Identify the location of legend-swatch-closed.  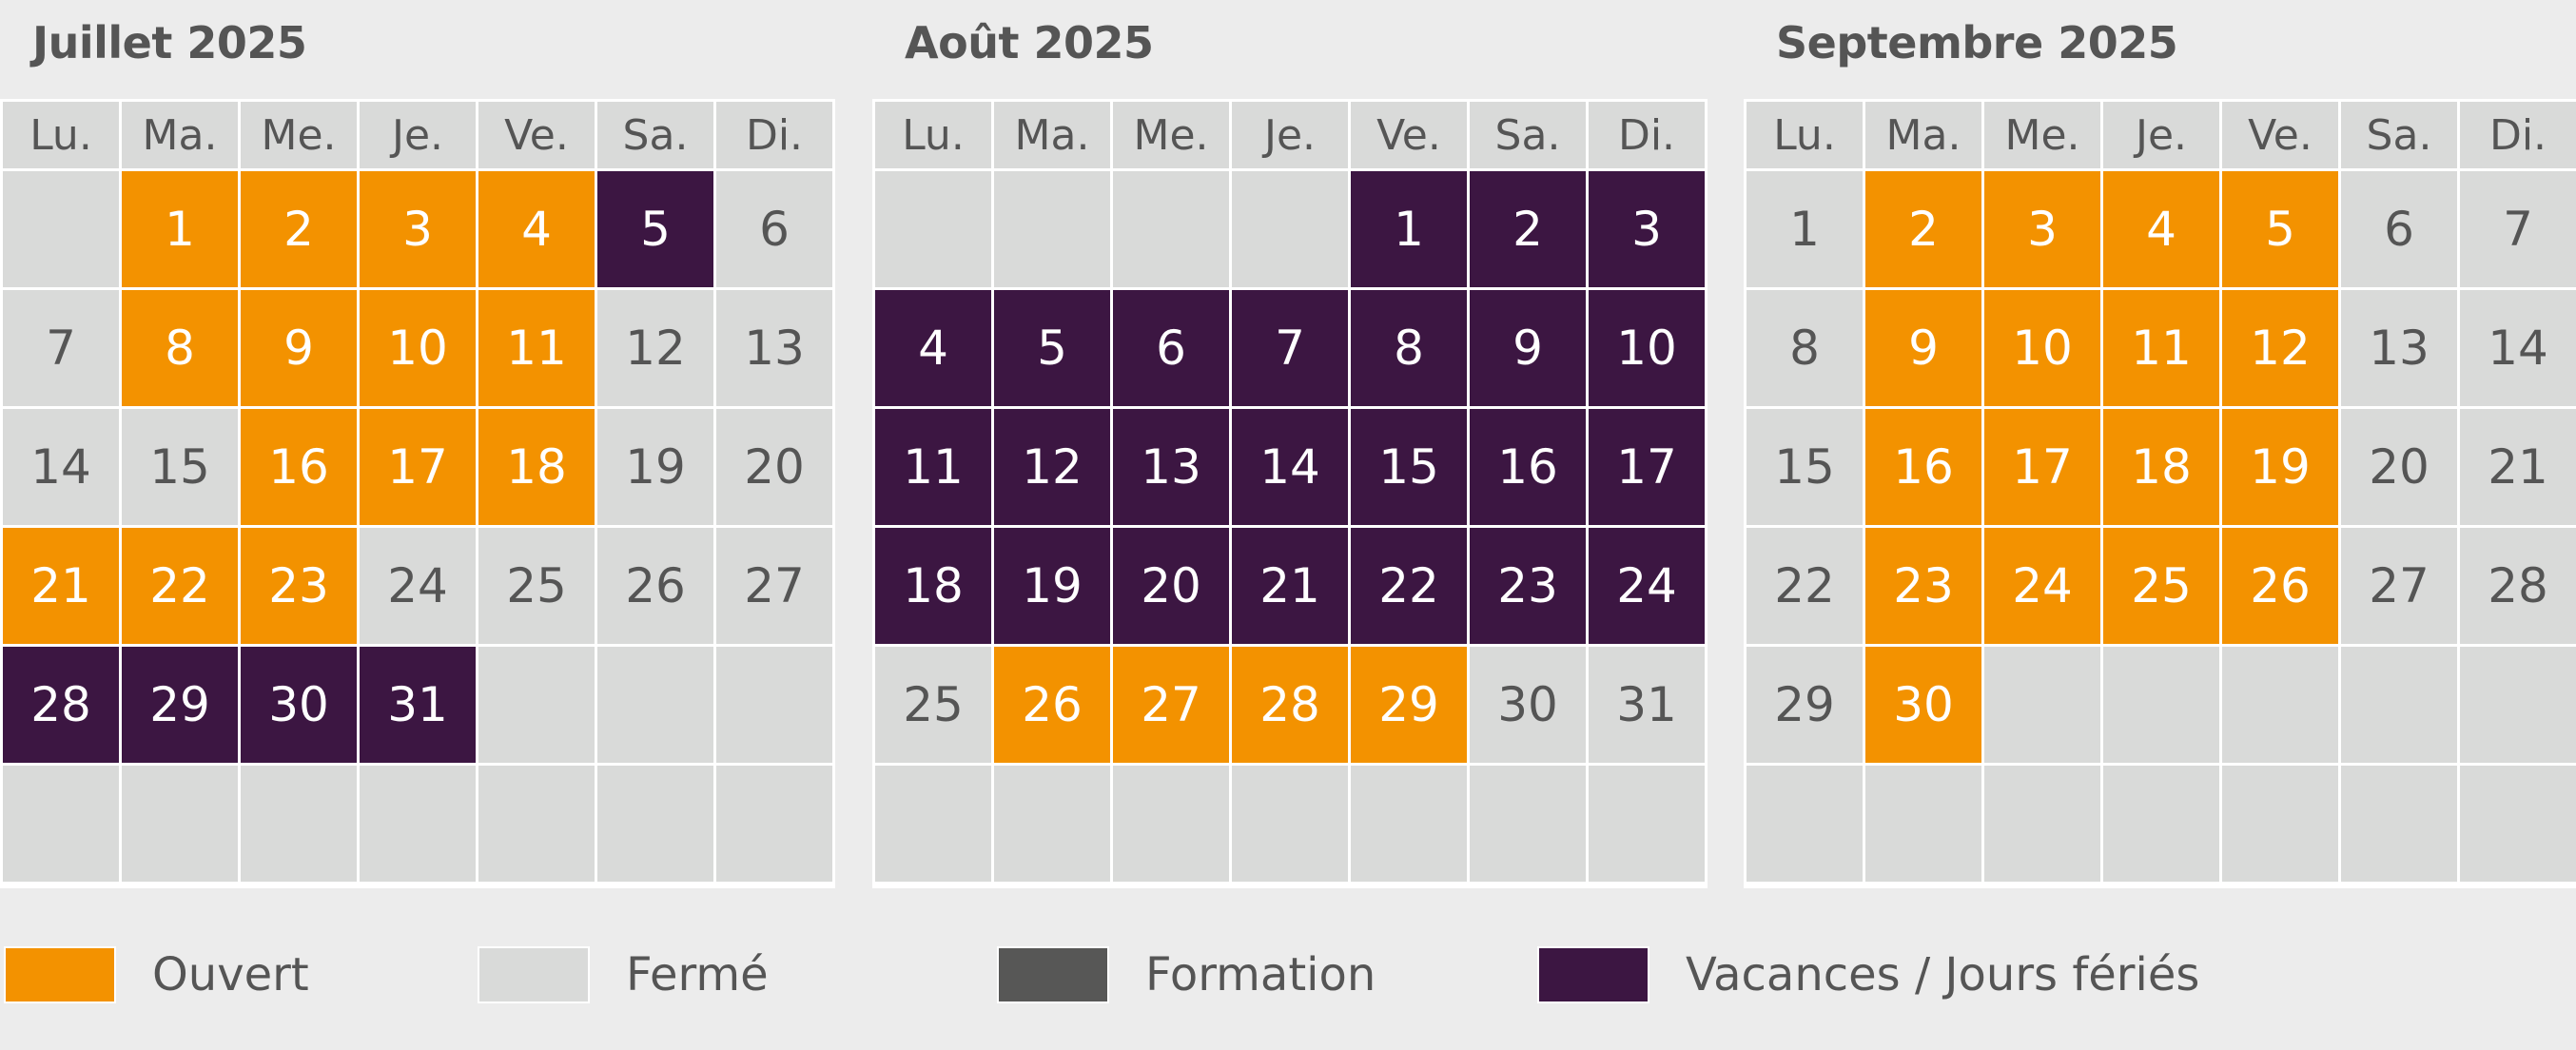
(534, 974).